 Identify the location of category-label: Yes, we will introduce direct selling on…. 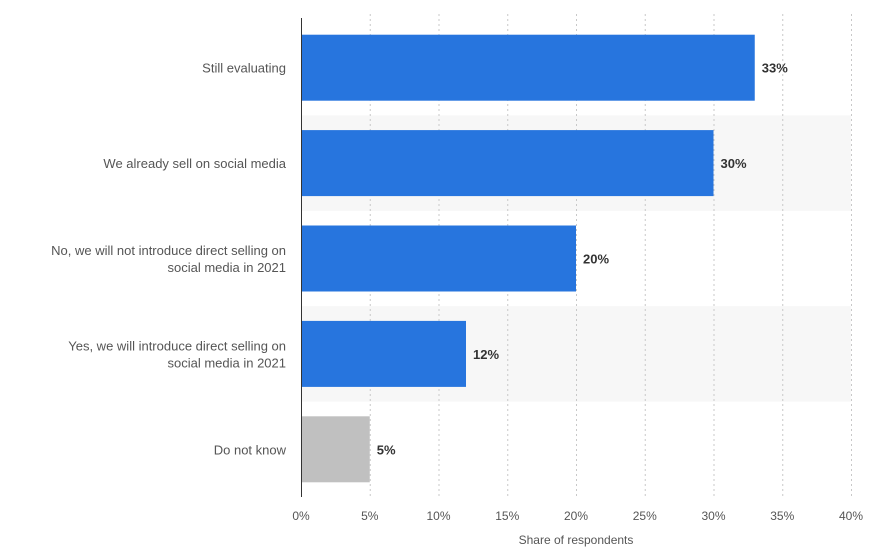
(177, 354).